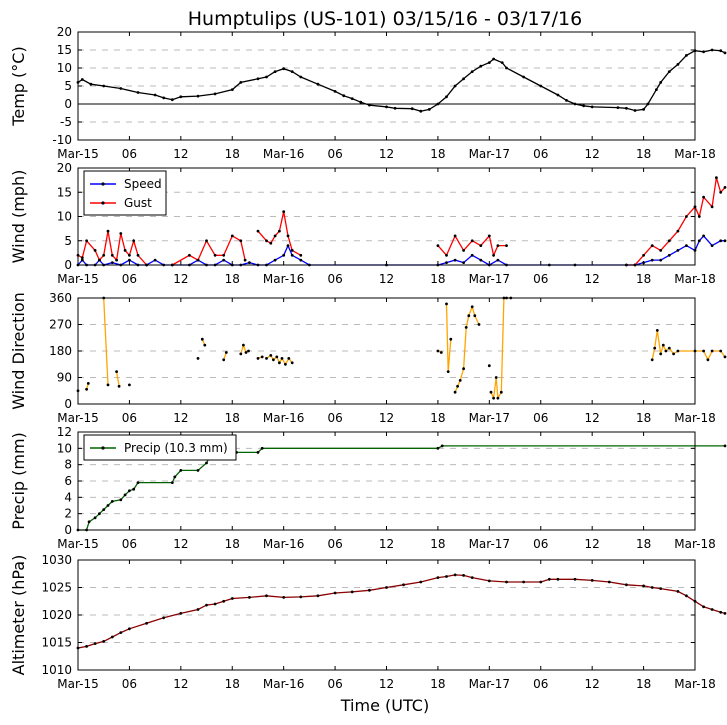 Image resolution: width=727 pixels, height=725 pixels. I want to click on y-tick-label: 6, so click(68, 481).